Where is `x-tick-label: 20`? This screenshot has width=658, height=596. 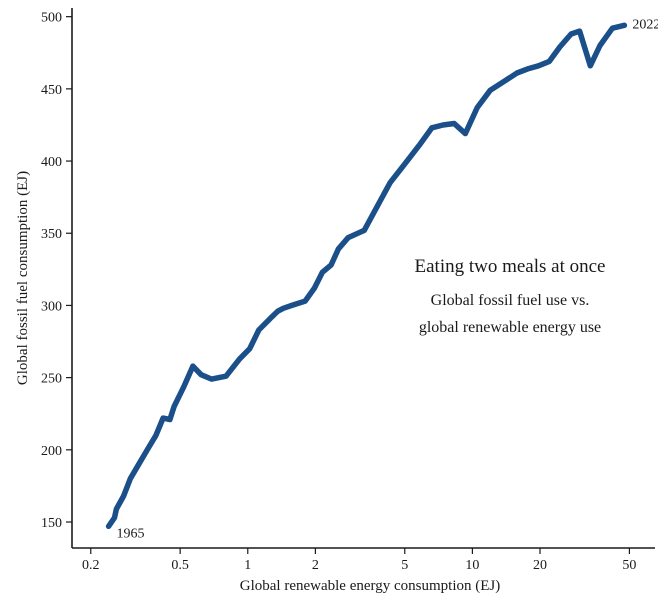
x-tick-label: 20 is located at coordinates (540, 565).